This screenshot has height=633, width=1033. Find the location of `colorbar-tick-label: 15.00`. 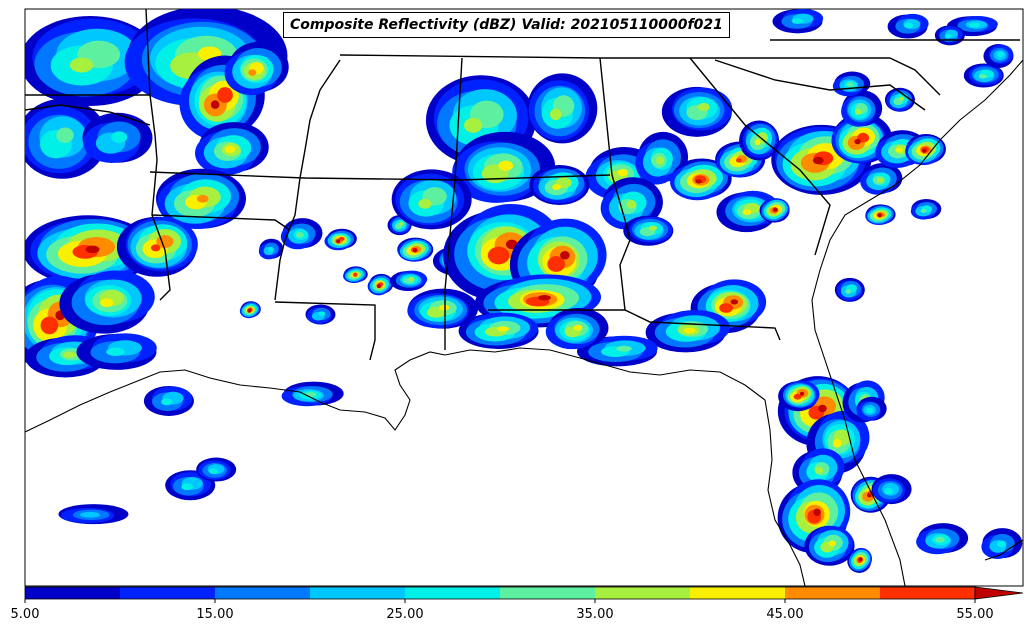

colorbar-tick-label: 15.00 is located at coordinates (214, 614).